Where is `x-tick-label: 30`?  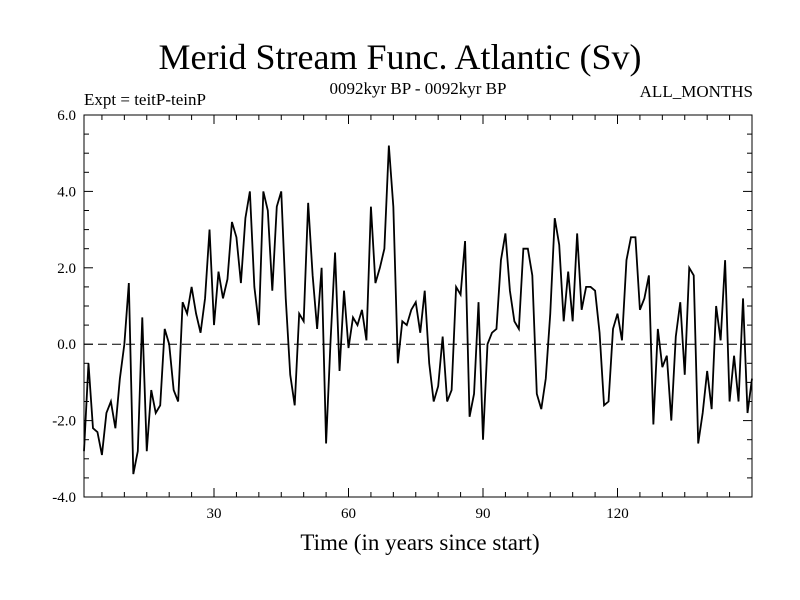 x-tick-label: 30 is located at coordinates (214, 514).